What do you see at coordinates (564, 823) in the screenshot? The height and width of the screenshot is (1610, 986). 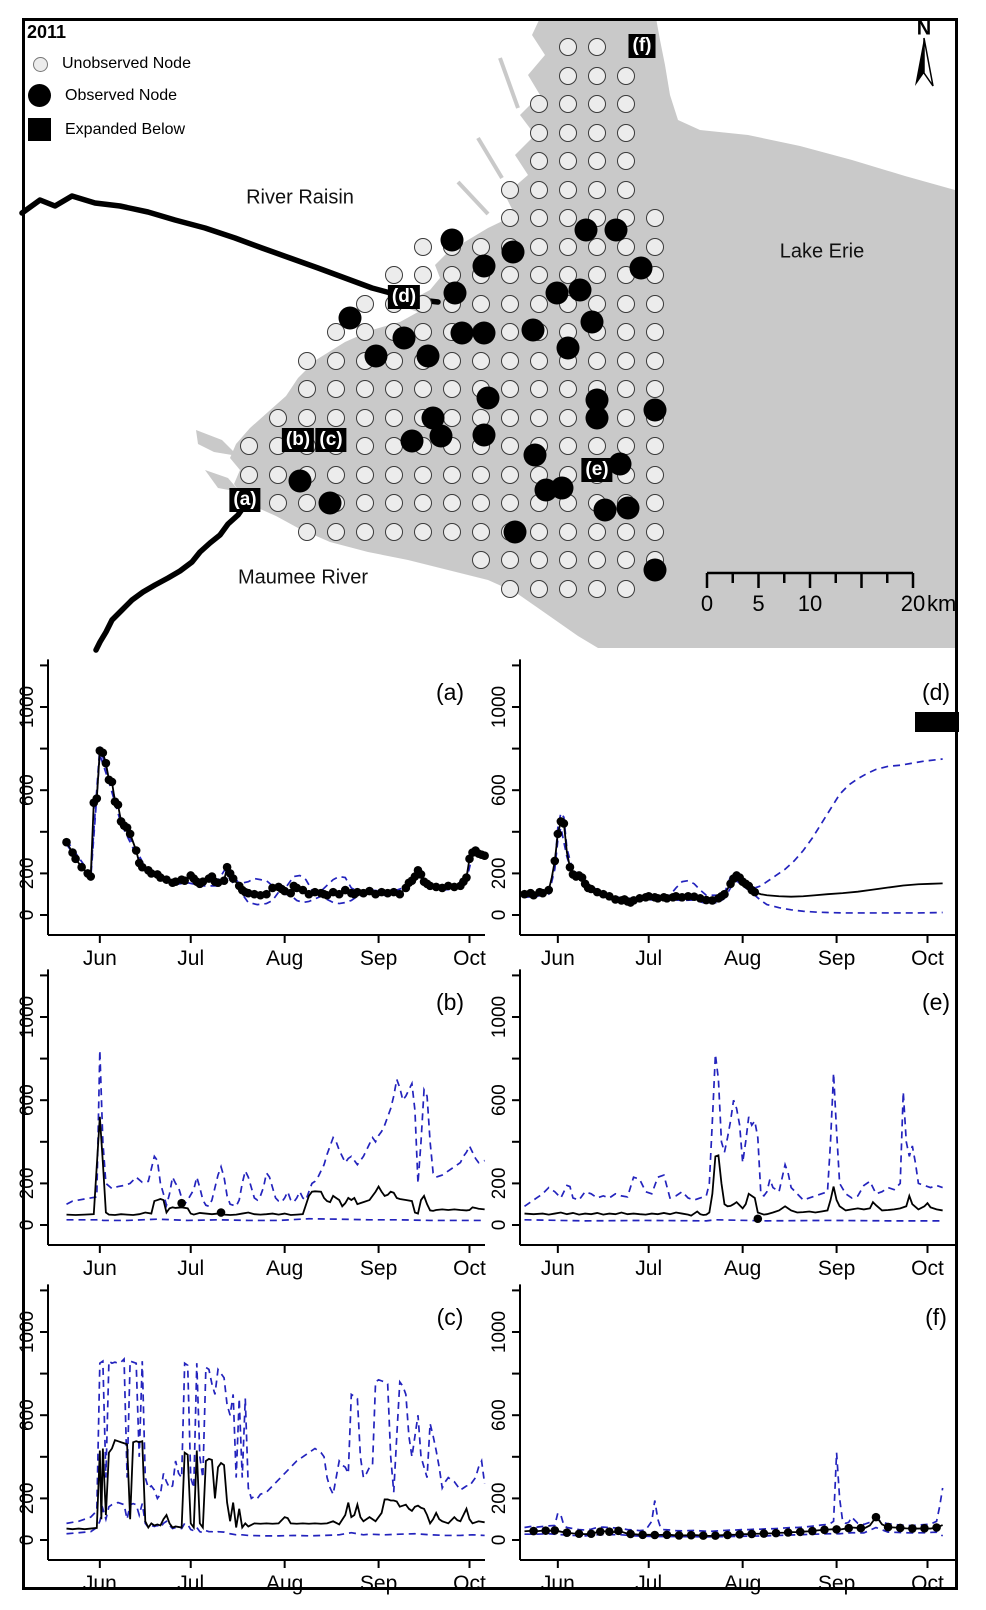 I see `chart-d-observation-dot` at bounding box center [564, 823].